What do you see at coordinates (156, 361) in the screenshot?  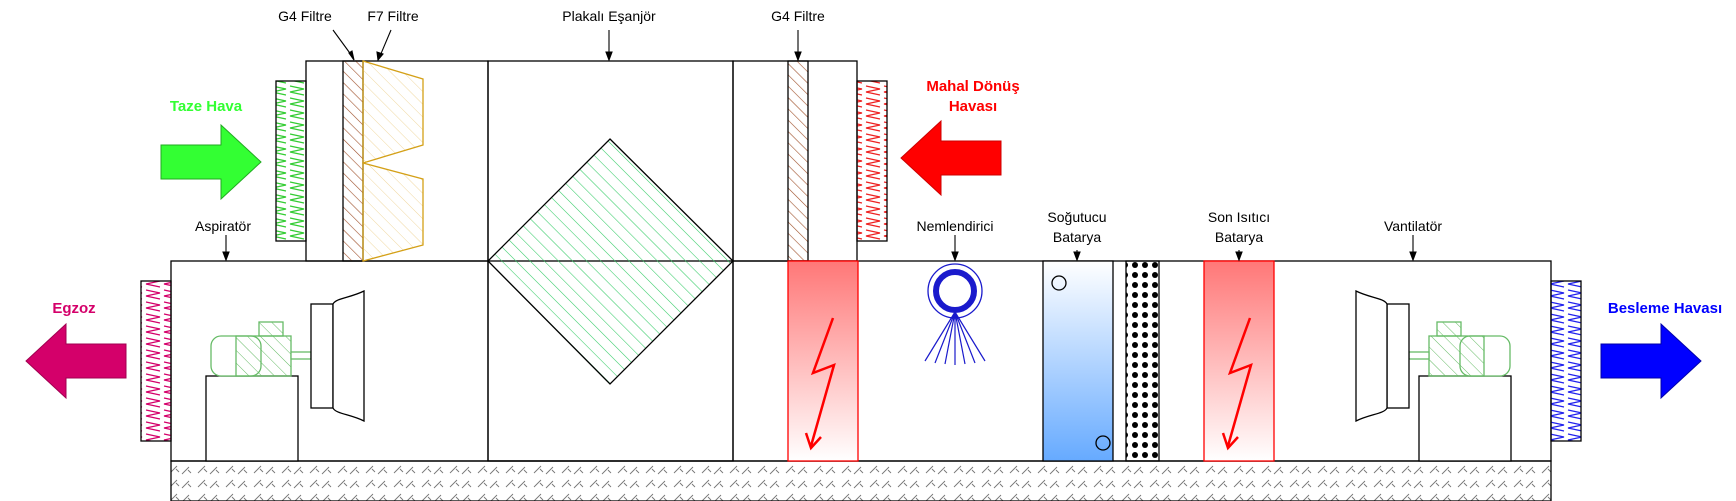 I see `exhaust-damper` at bounding box center [156, 361].